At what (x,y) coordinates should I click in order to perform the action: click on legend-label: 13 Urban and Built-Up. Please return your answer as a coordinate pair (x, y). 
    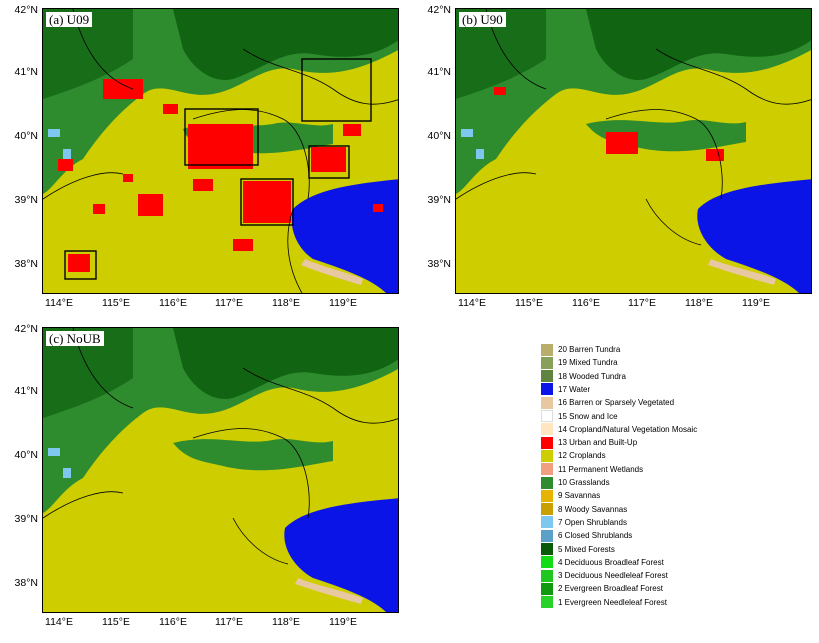
    Looking at the image, I should click on (598, 443).